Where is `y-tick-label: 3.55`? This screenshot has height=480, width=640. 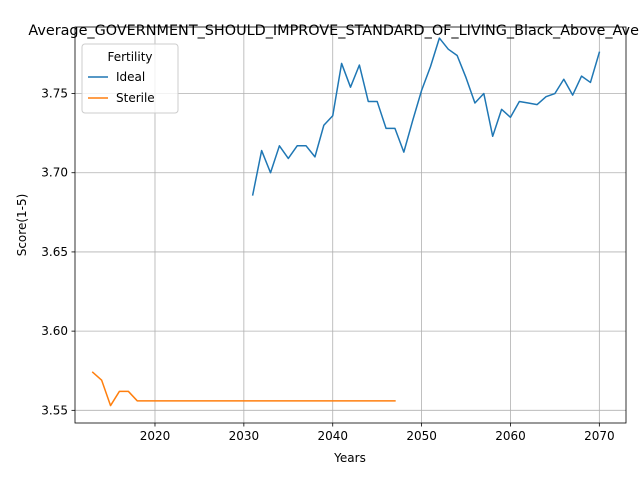
y-tick-label: 3.55 is located at coordinates (54, 410).